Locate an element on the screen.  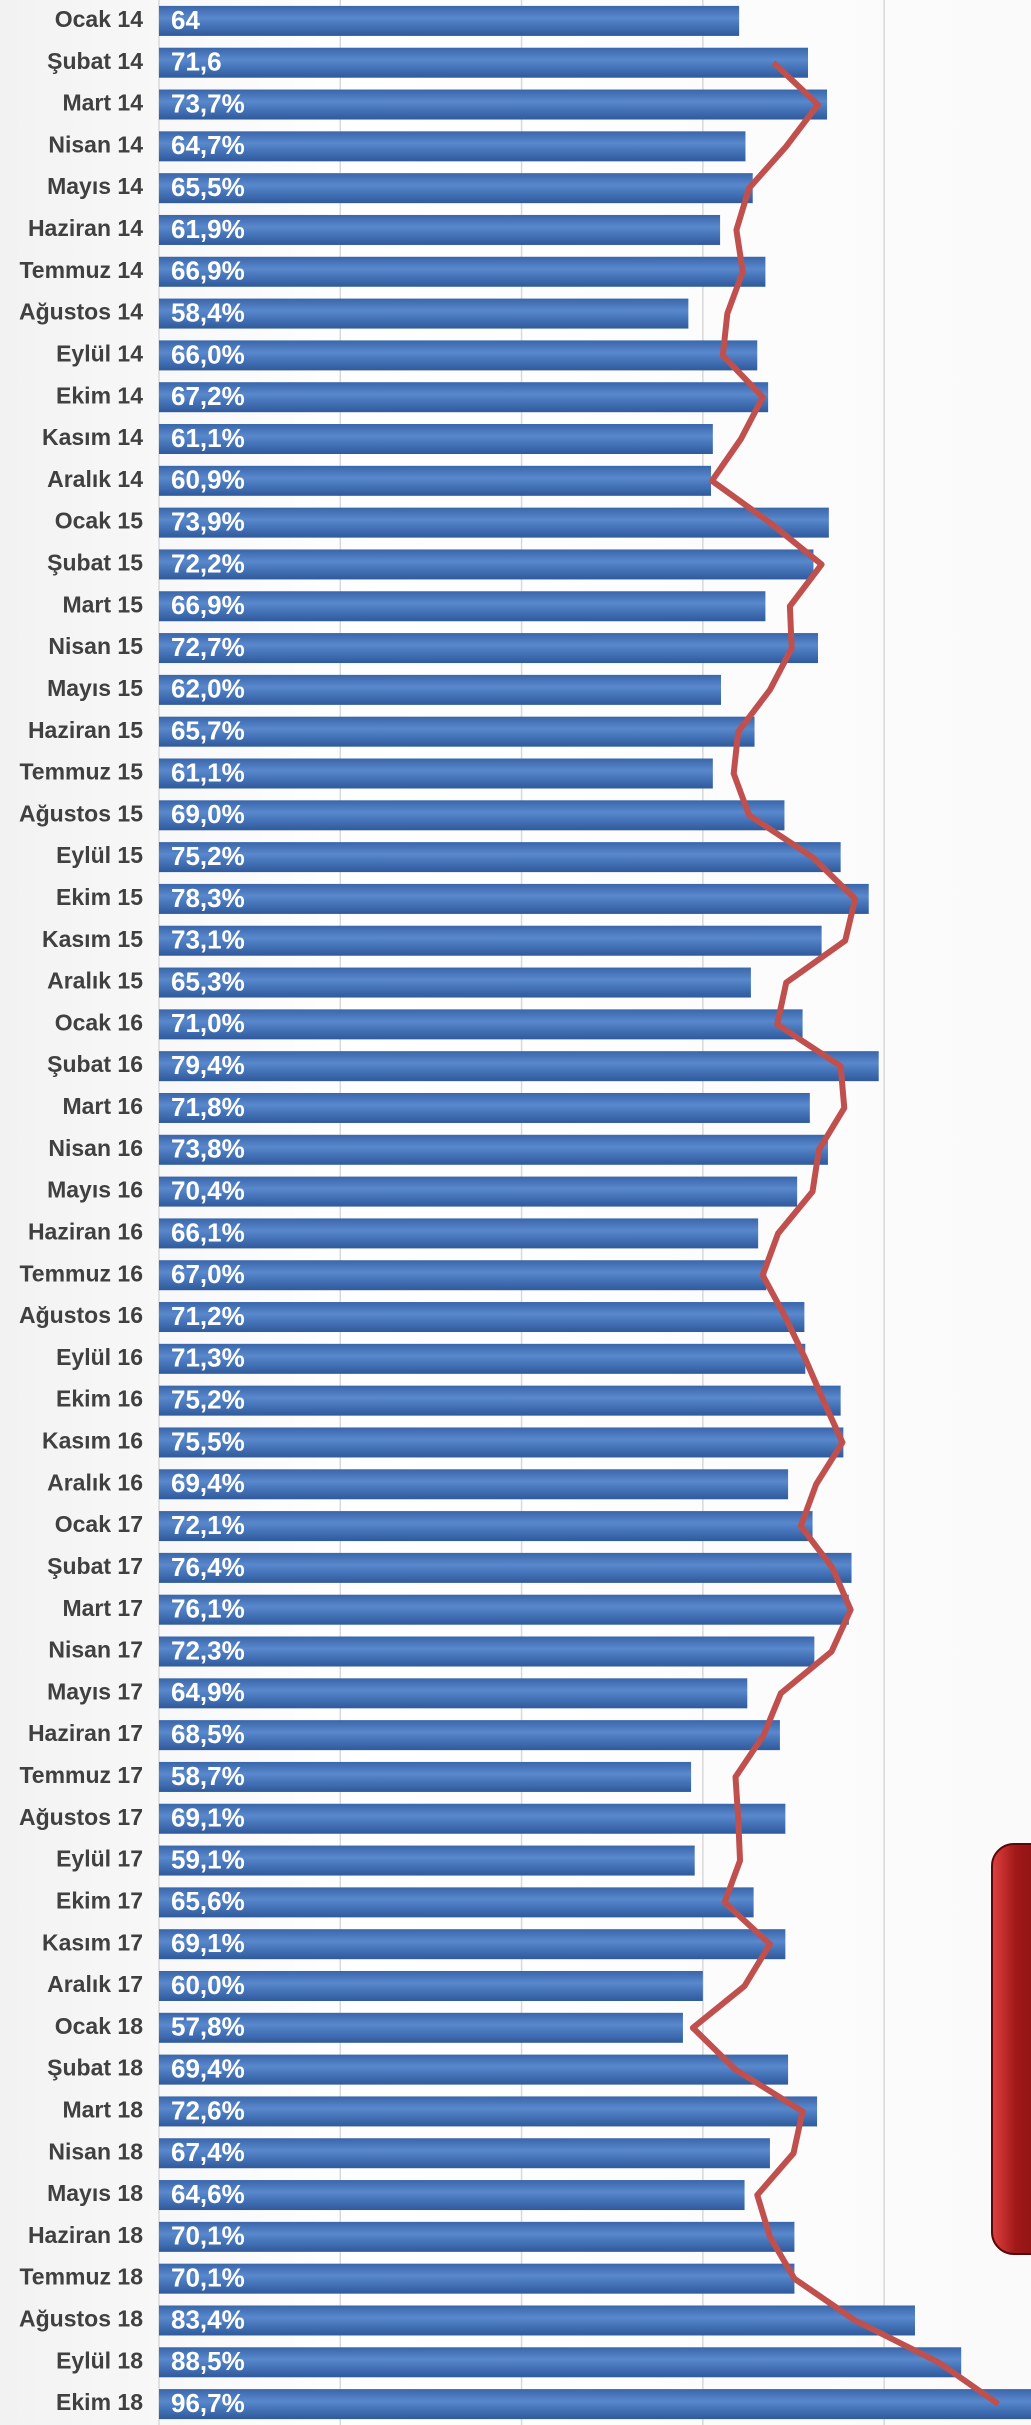
value-label: 71,3% is located at coordinates (208, 1358).